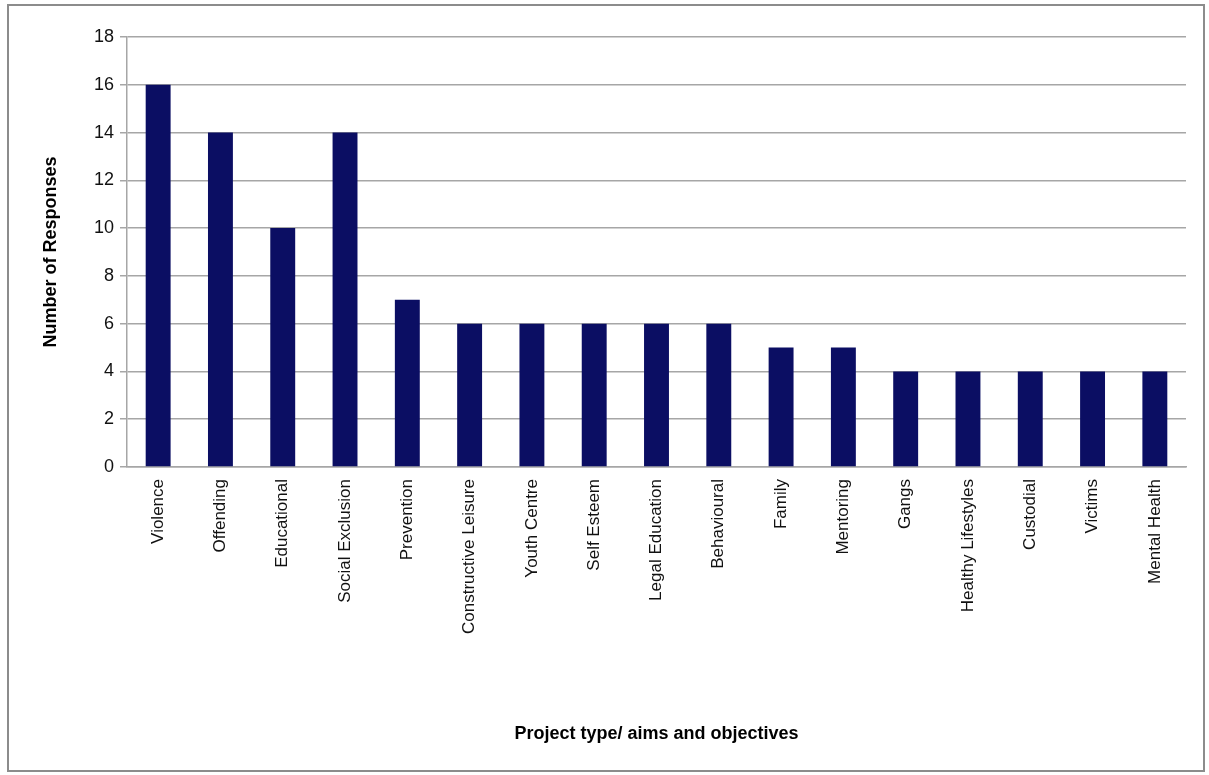  What do you see at coordinates (49, 252) in the screenshot?
I see `y-axis-title: Number of Responses` at bounding box center [49, 252].